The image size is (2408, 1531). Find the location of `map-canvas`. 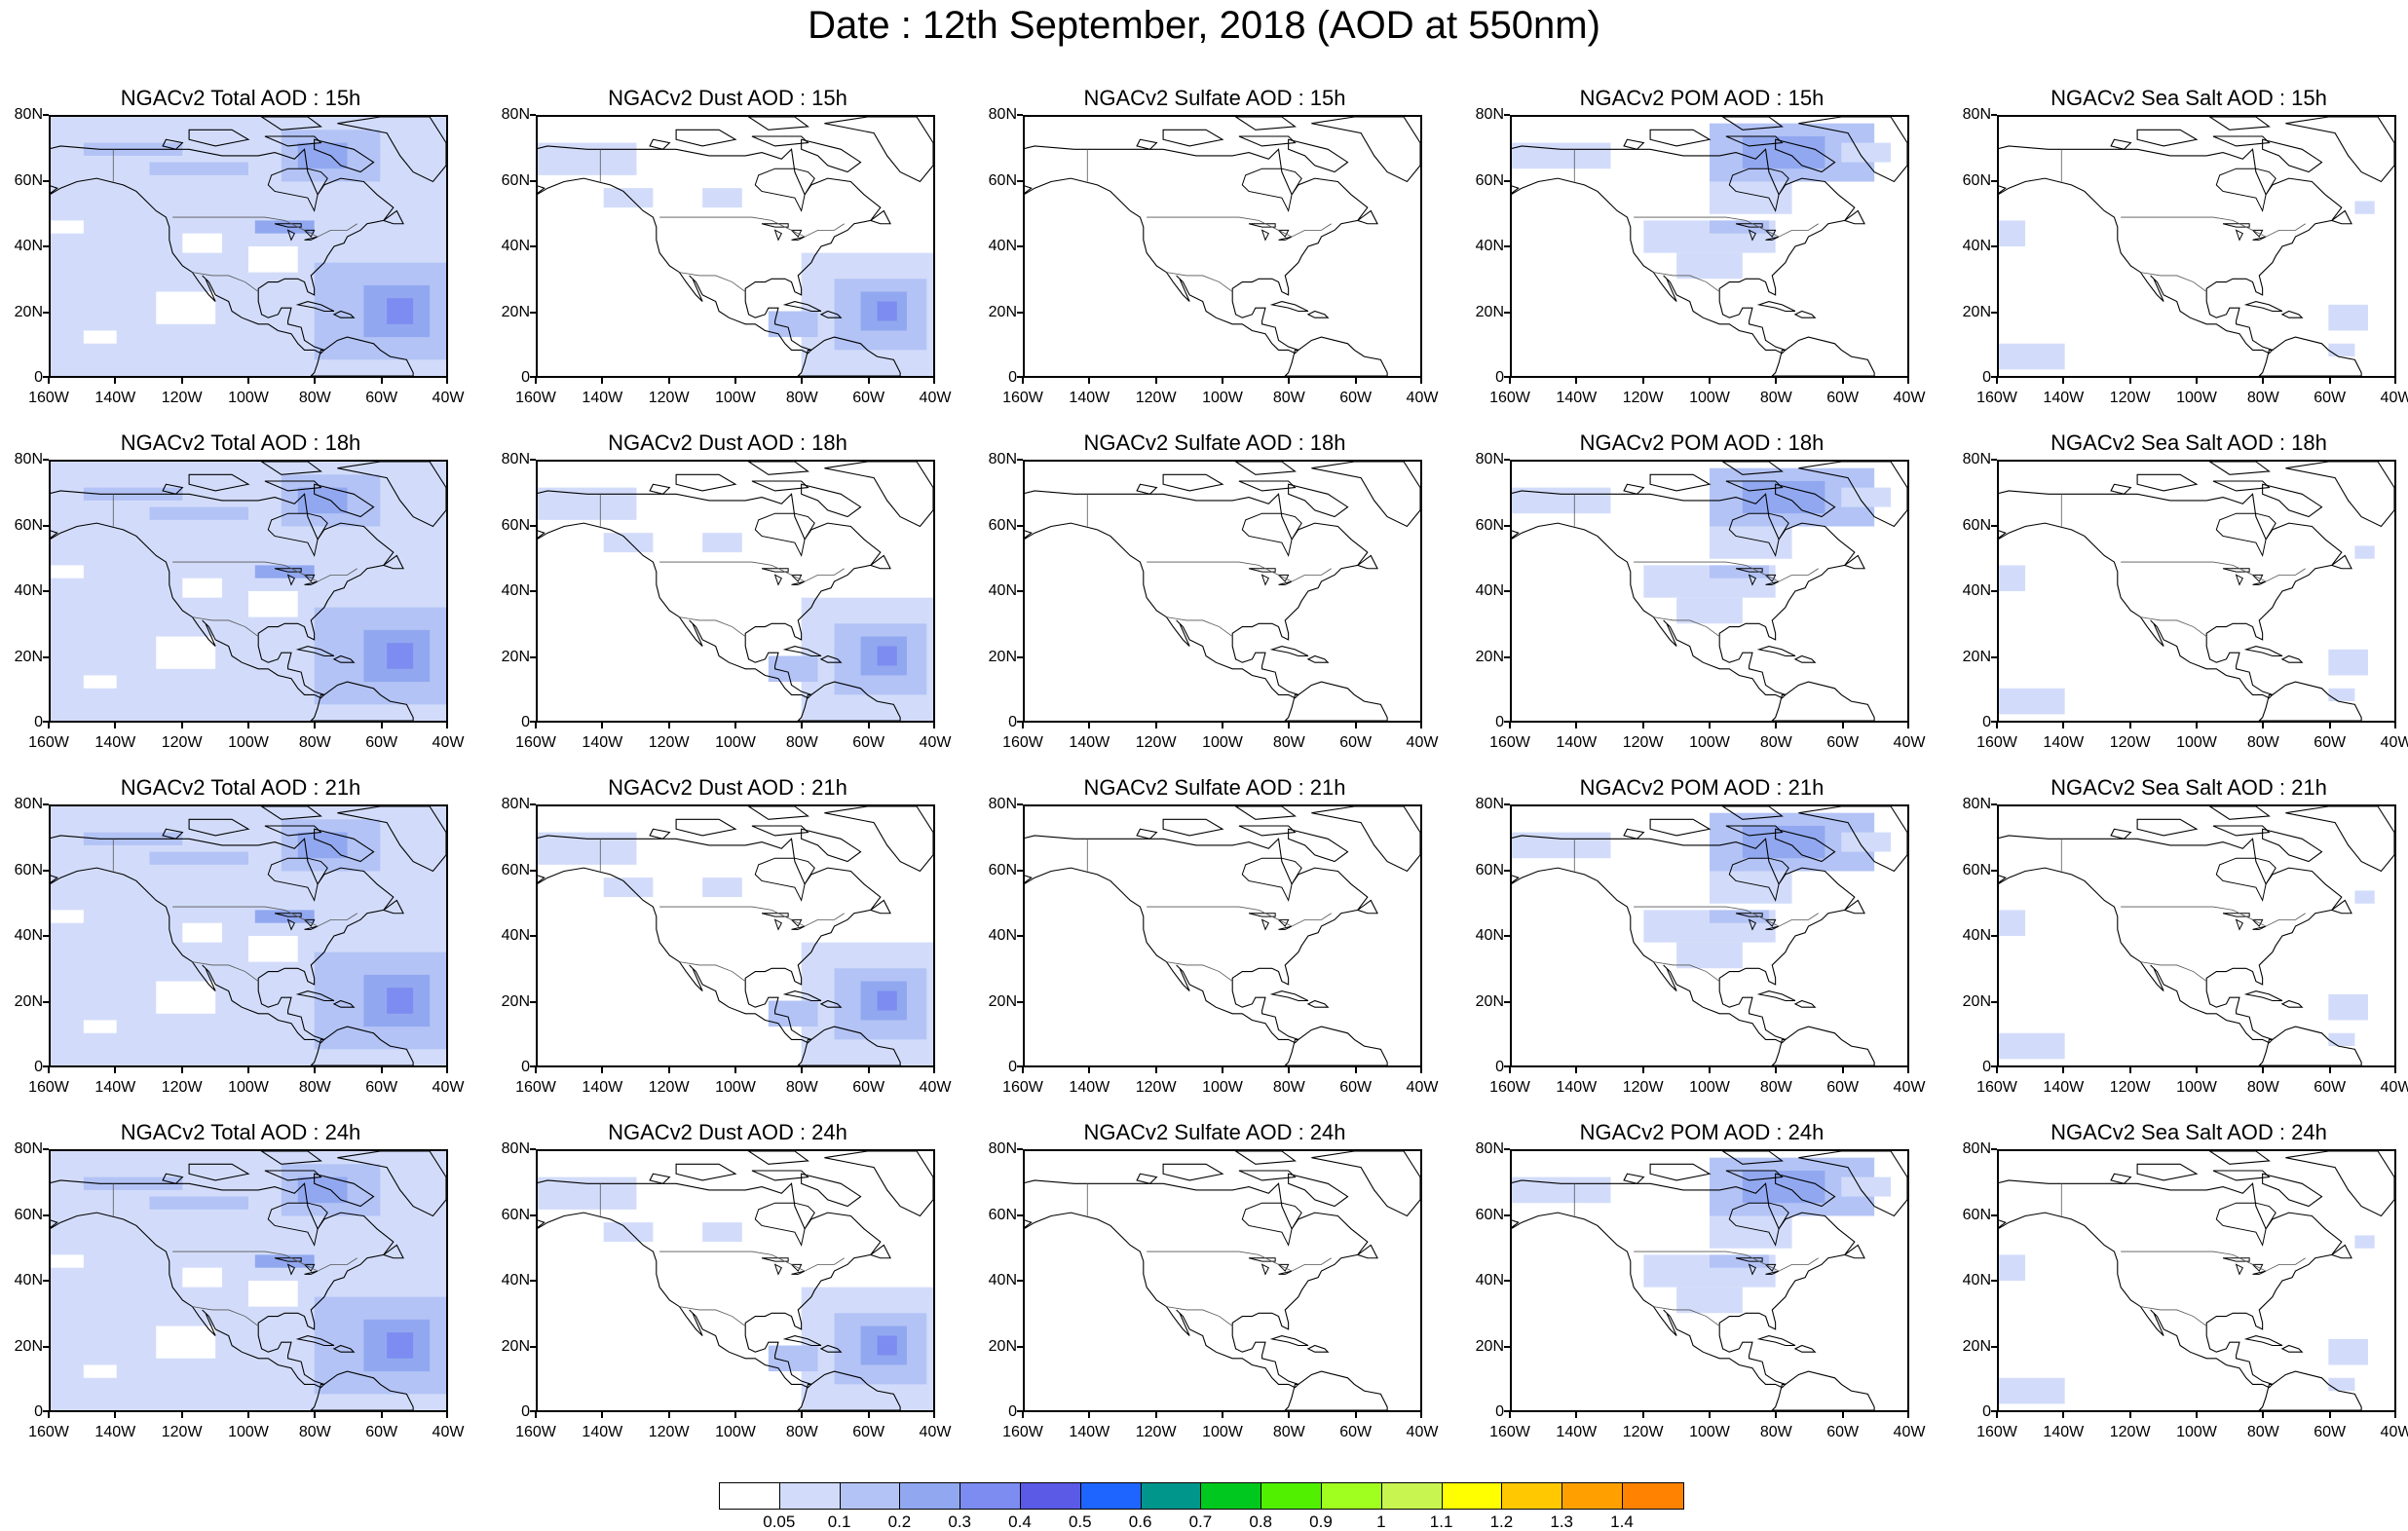

map-canvas is located at coordinates (2196, 935).